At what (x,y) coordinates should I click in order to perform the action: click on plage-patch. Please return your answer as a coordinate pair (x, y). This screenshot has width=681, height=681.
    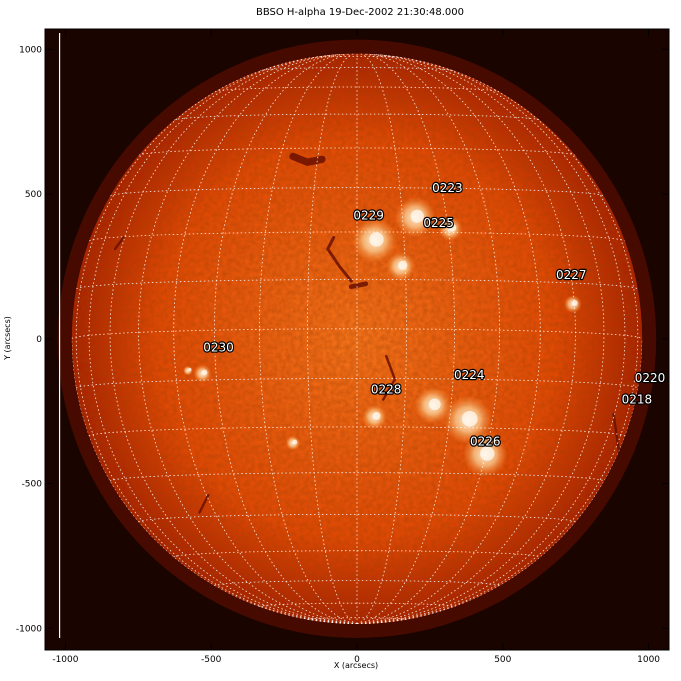
    Looking at the image, I should click on (187, 370).